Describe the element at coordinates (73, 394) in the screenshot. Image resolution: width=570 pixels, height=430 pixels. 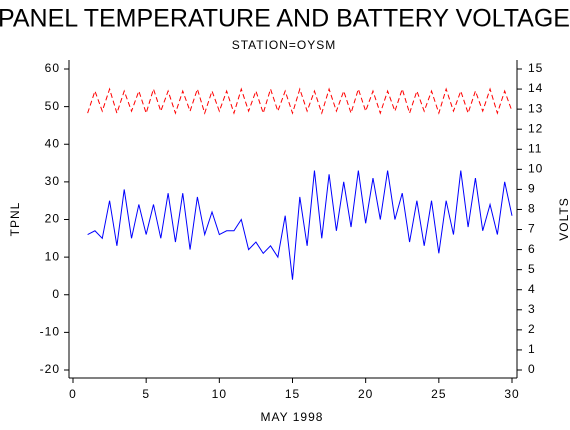
I see `x-tick-label: 0` at that location.